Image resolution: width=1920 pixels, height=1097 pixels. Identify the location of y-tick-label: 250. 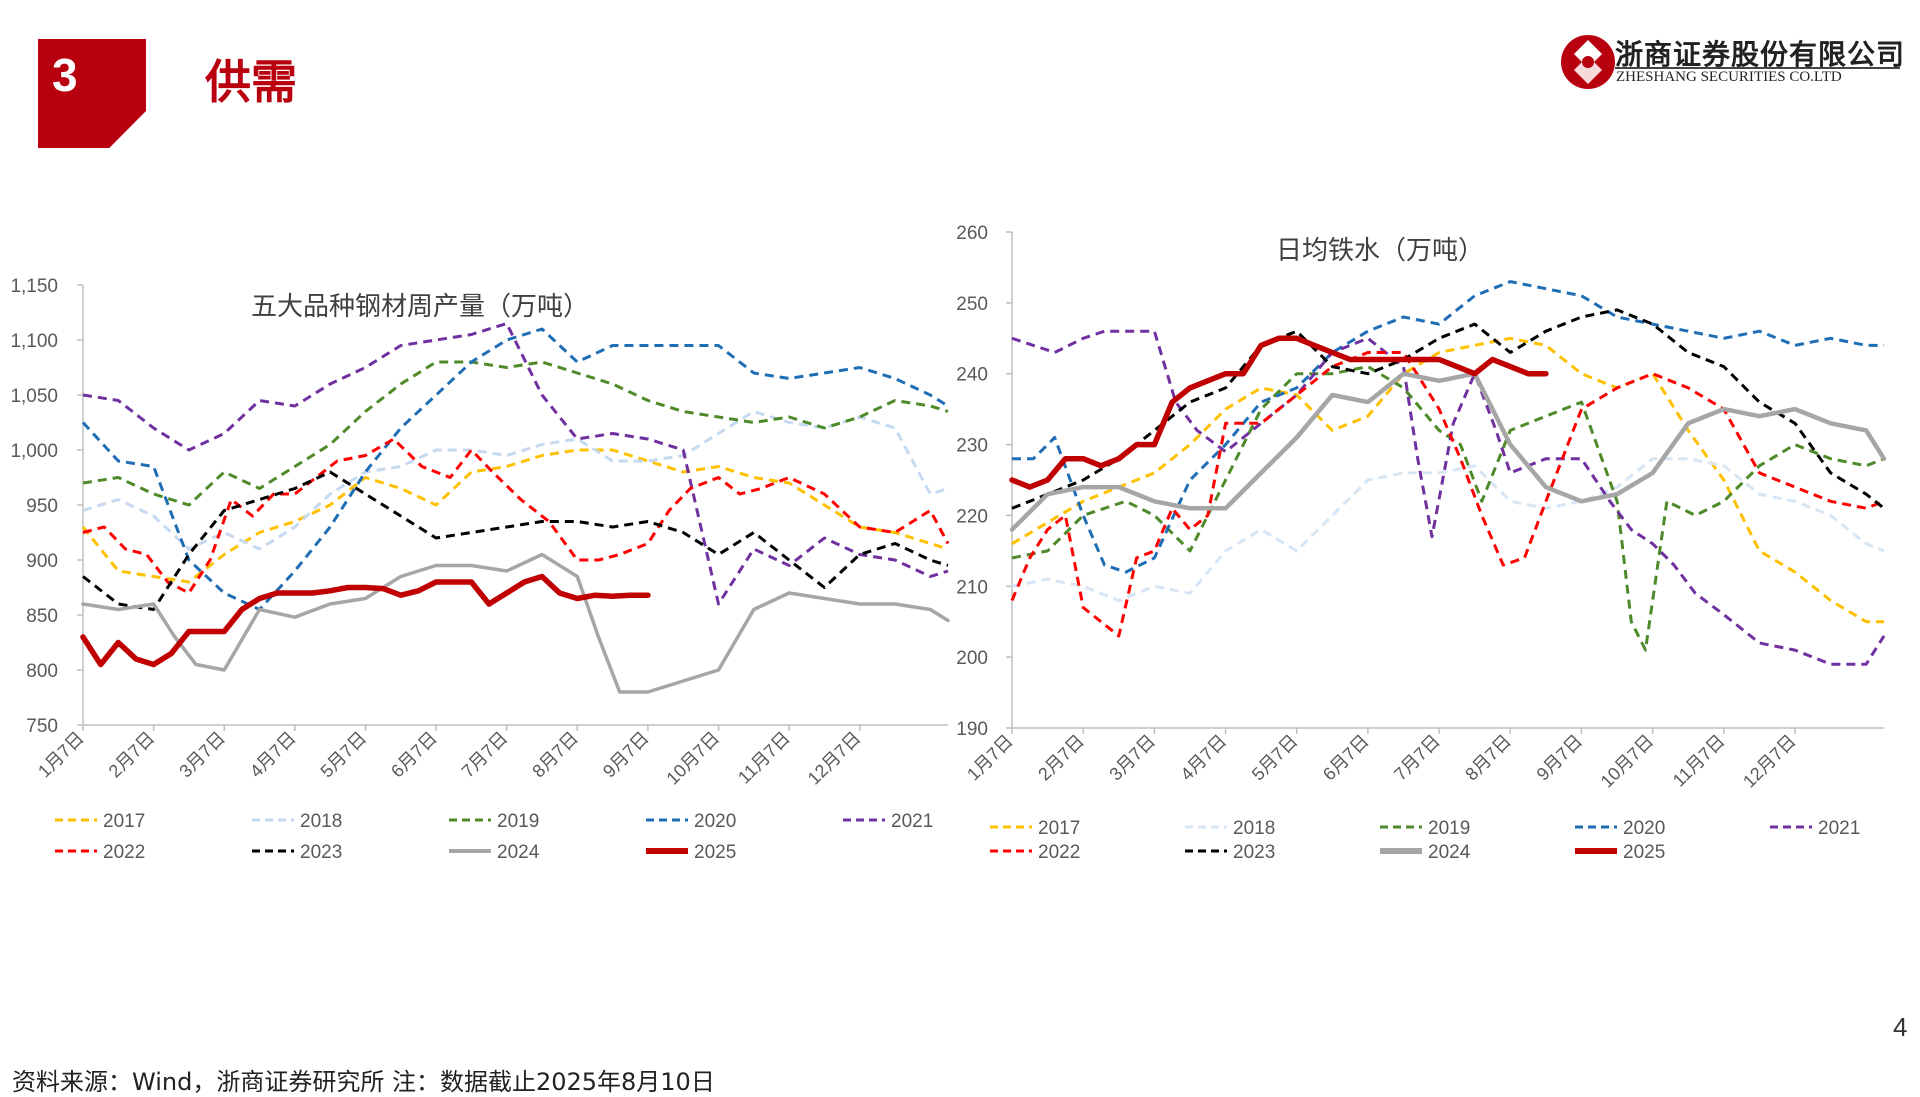
(972, 304).